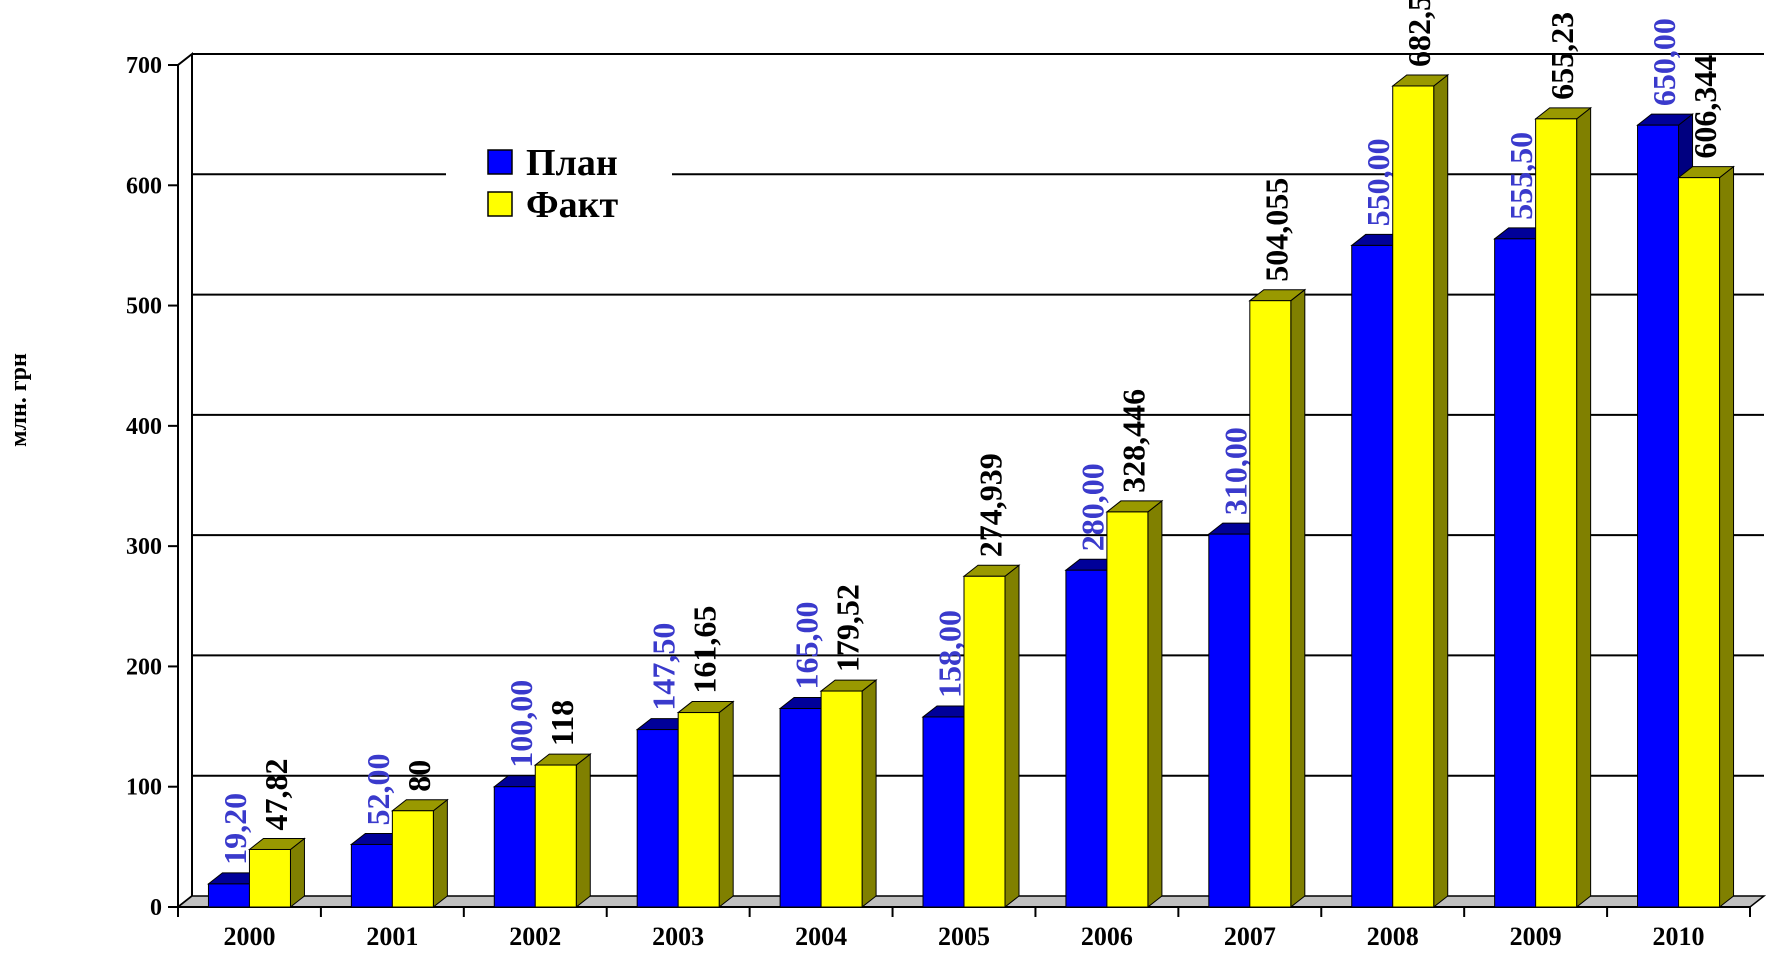 The image size is (1766, 963). What do you see at coordinates (572, 205) in the screenshot?
I see `legend-label: Факт` at bounding box center [572, 205].